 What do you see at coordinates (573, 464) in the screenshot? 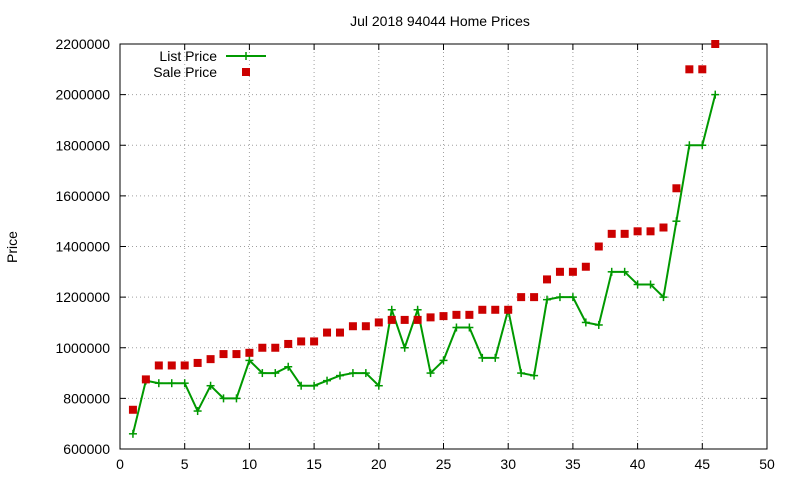
I see `x-tick-label: 35` at bounding box center [573, 464].